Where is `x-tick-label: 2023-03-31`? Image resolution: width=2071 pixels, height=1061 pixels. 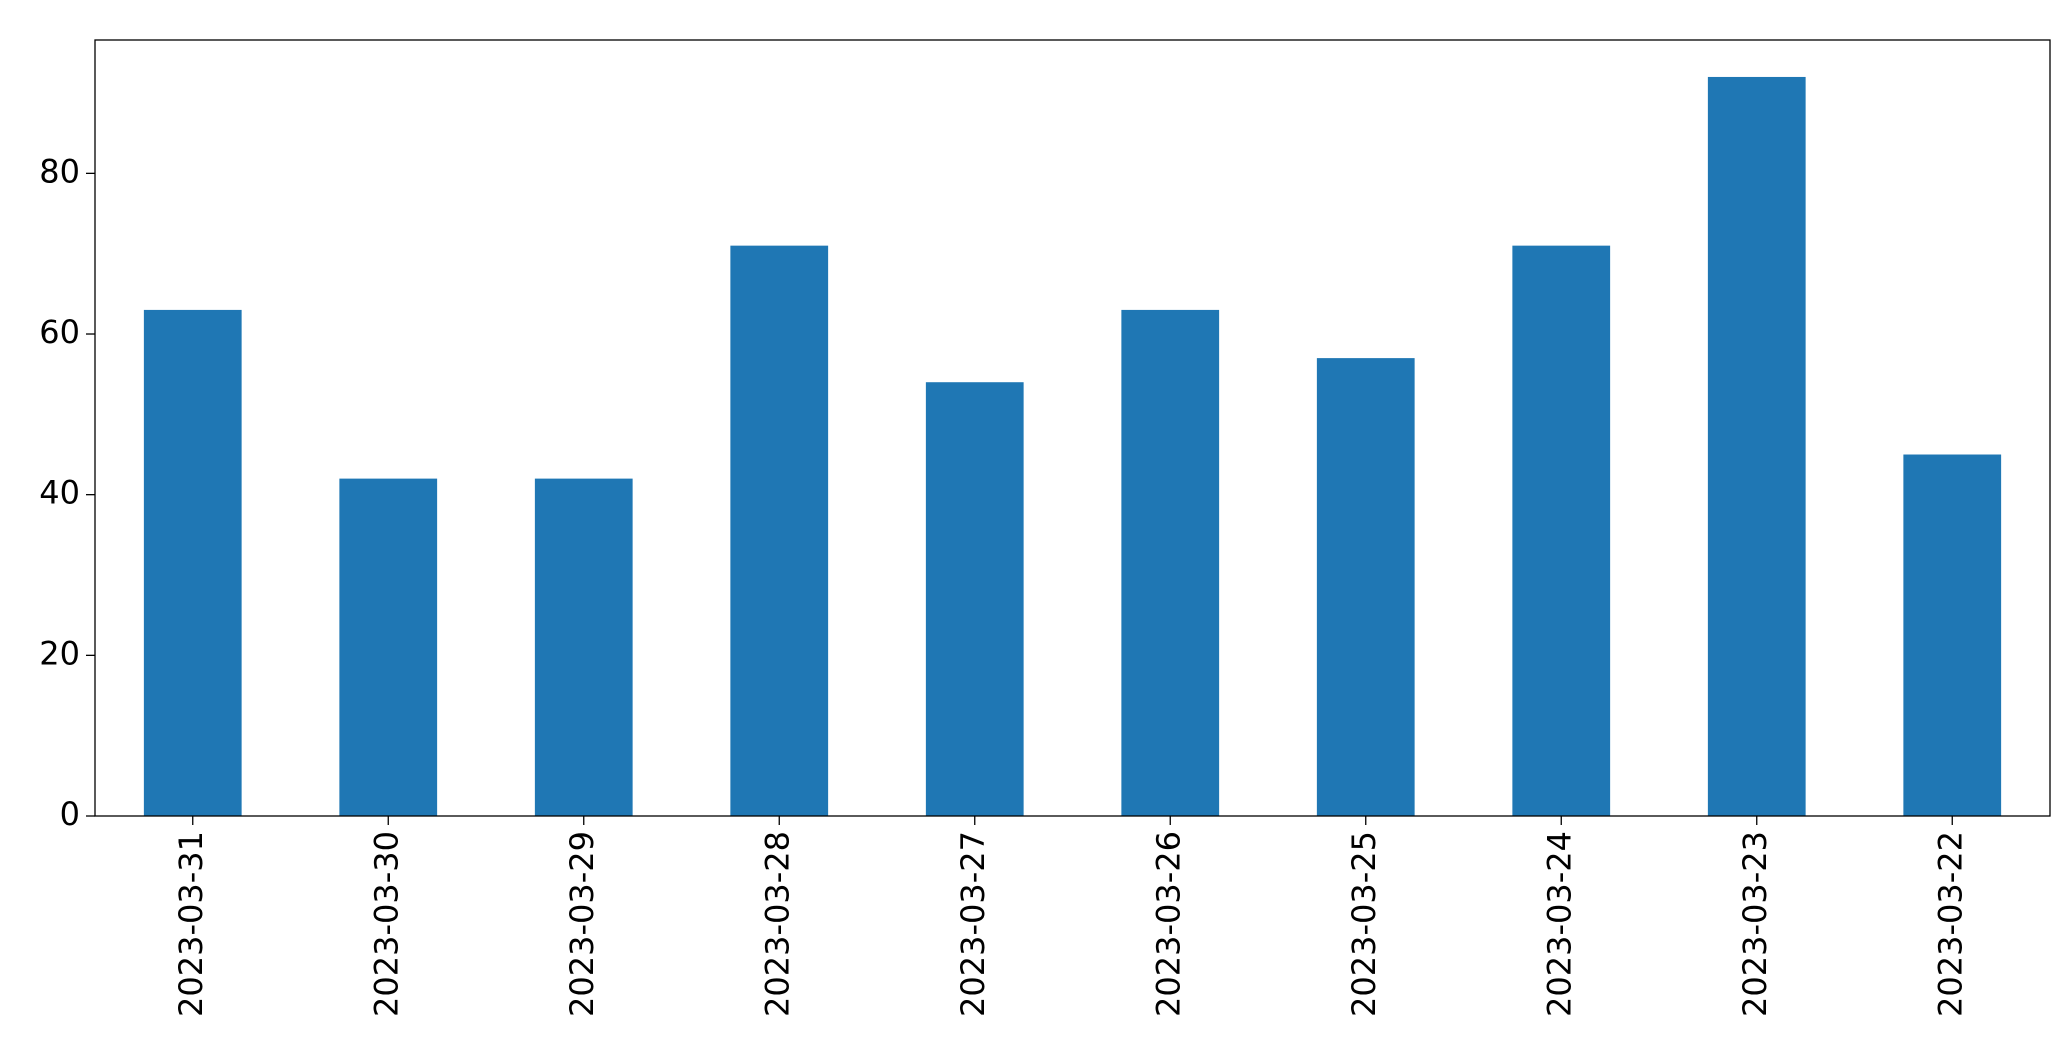 x-tick-label: 2023-03-31 is located at coordinates (191, 924).